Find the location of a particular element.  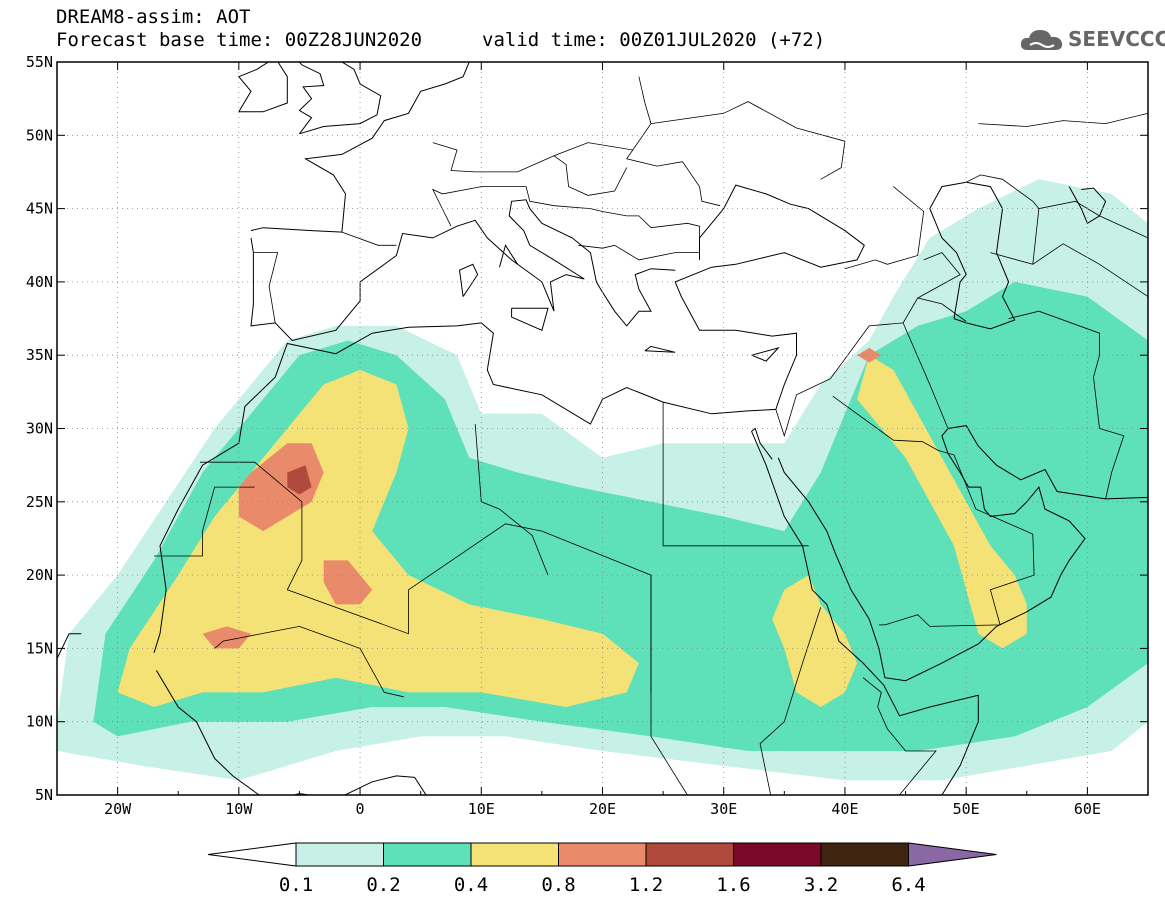

tick-label-lat: 55N is located at coordinates (39, 62).